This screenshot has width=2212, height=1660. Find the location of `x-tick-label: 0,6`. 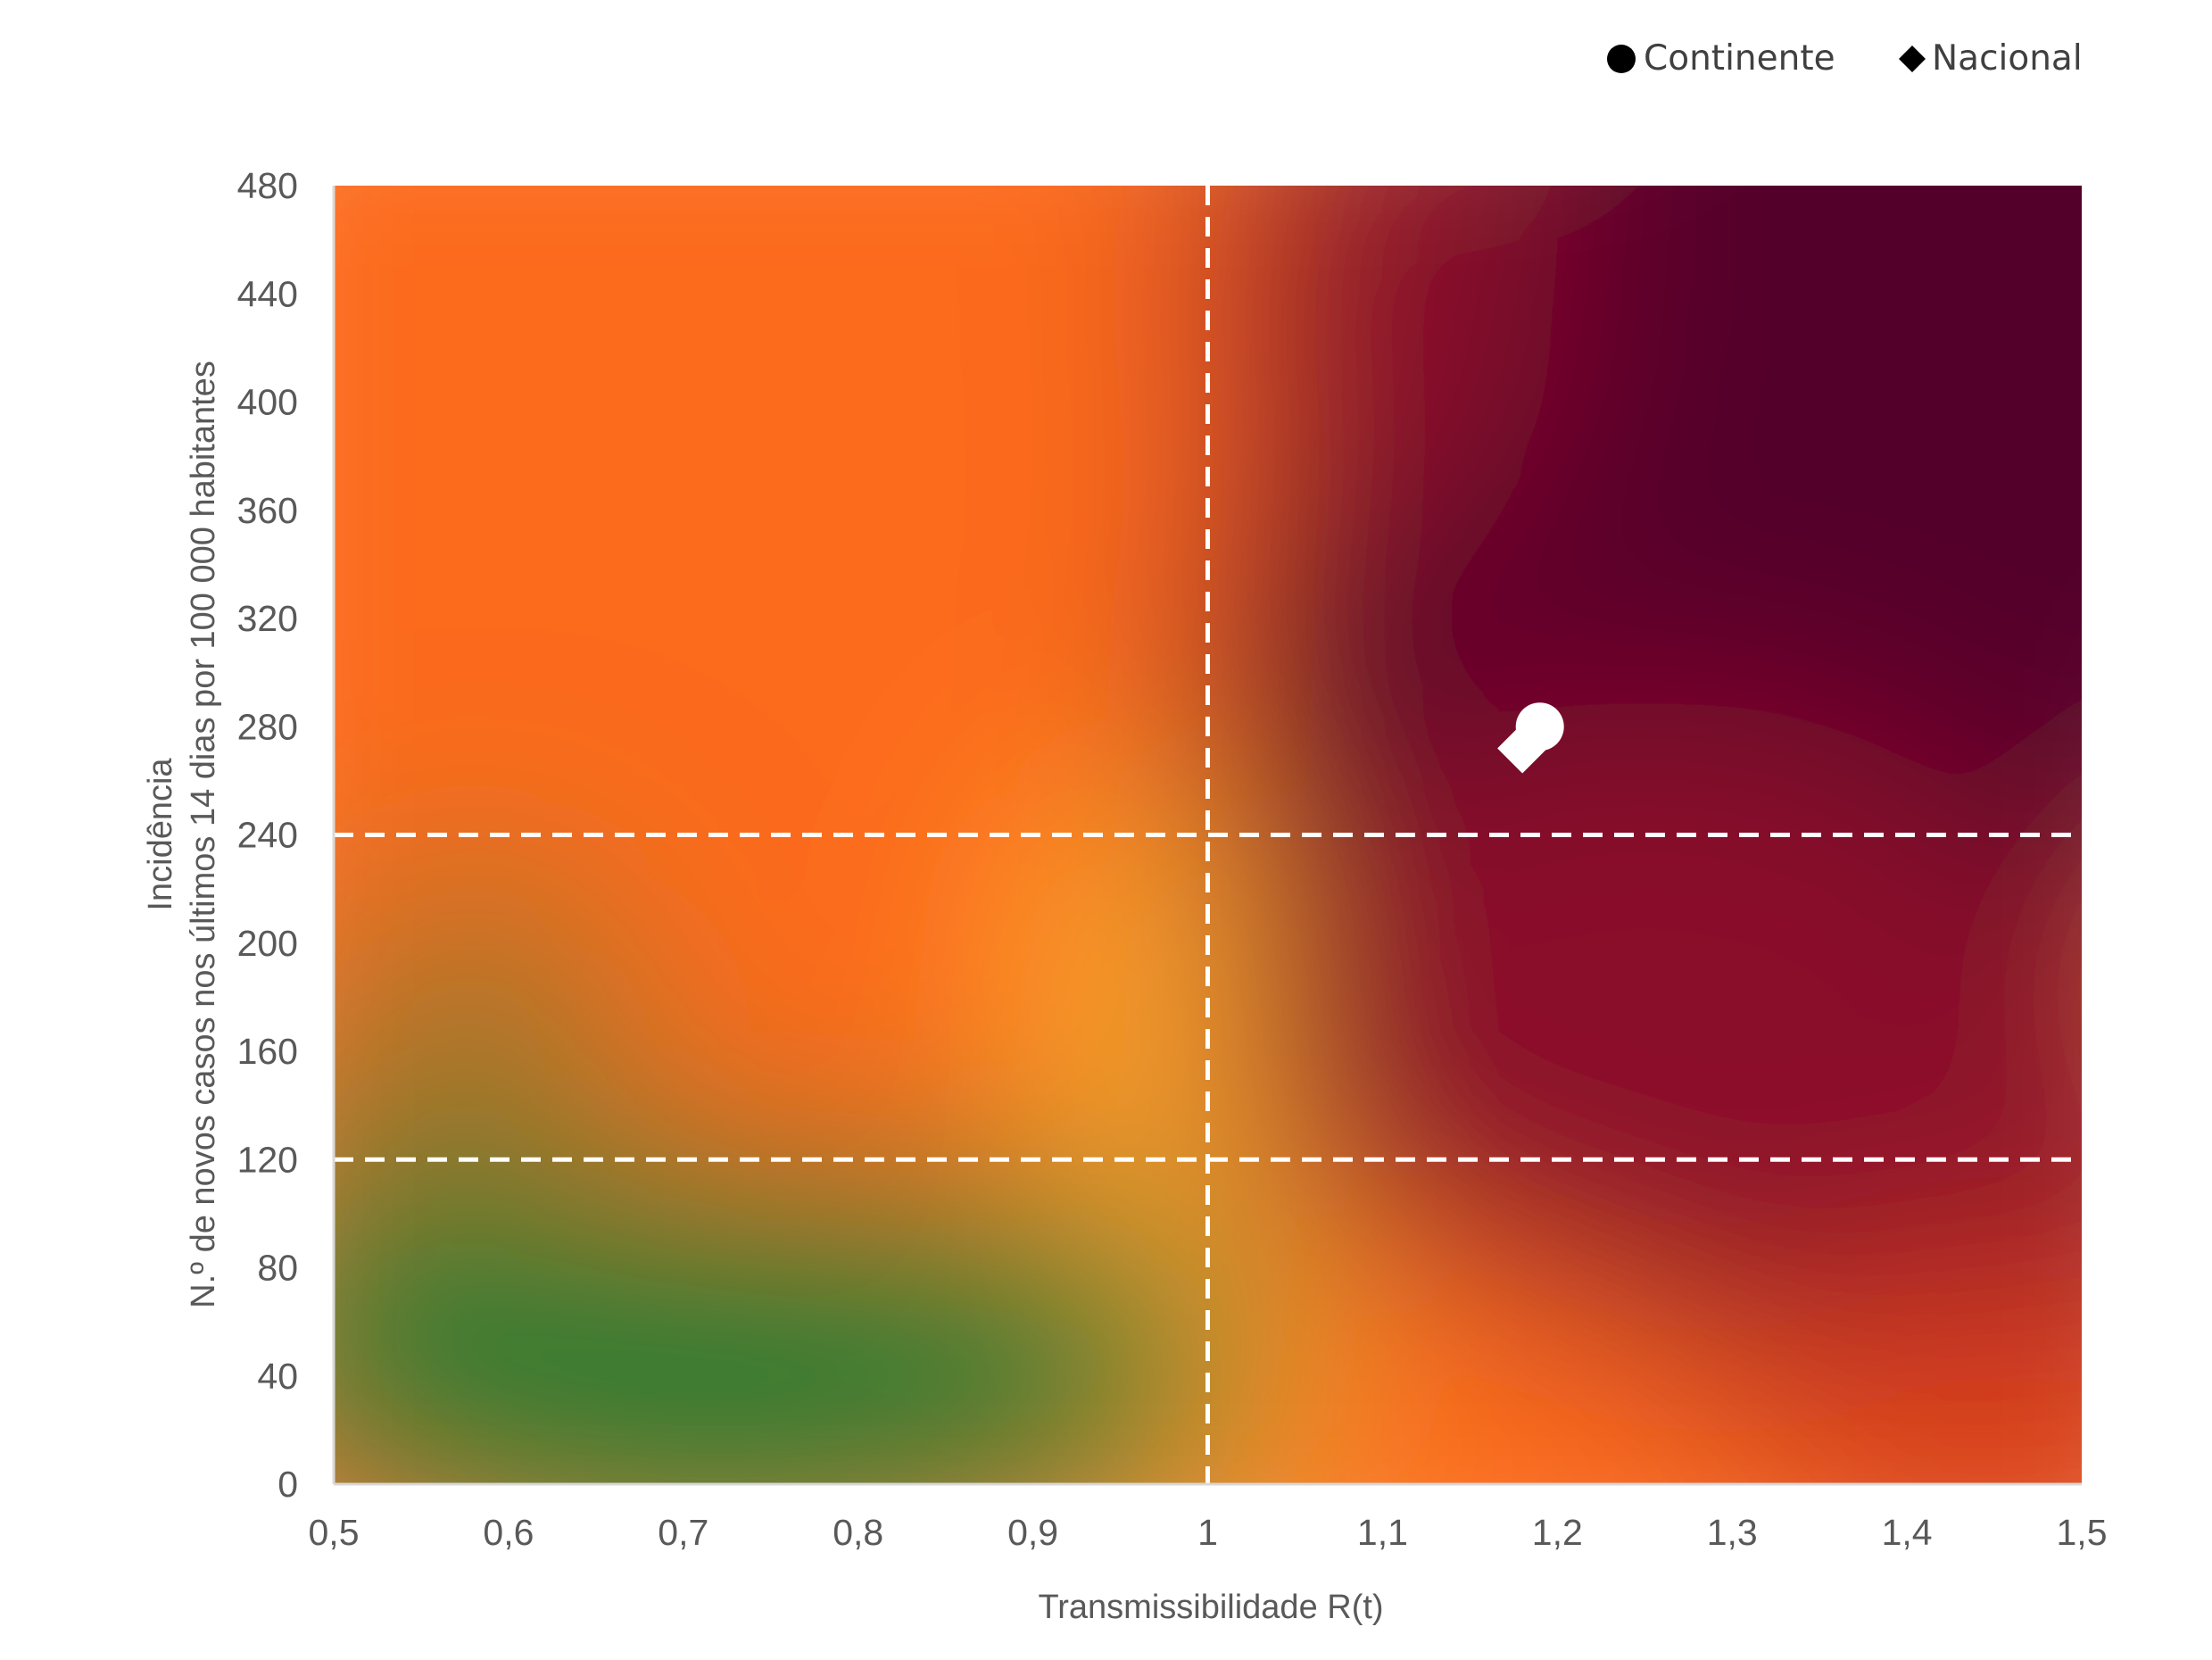

x-tick-label: 0,6 is located at coordinates (508, 1532).